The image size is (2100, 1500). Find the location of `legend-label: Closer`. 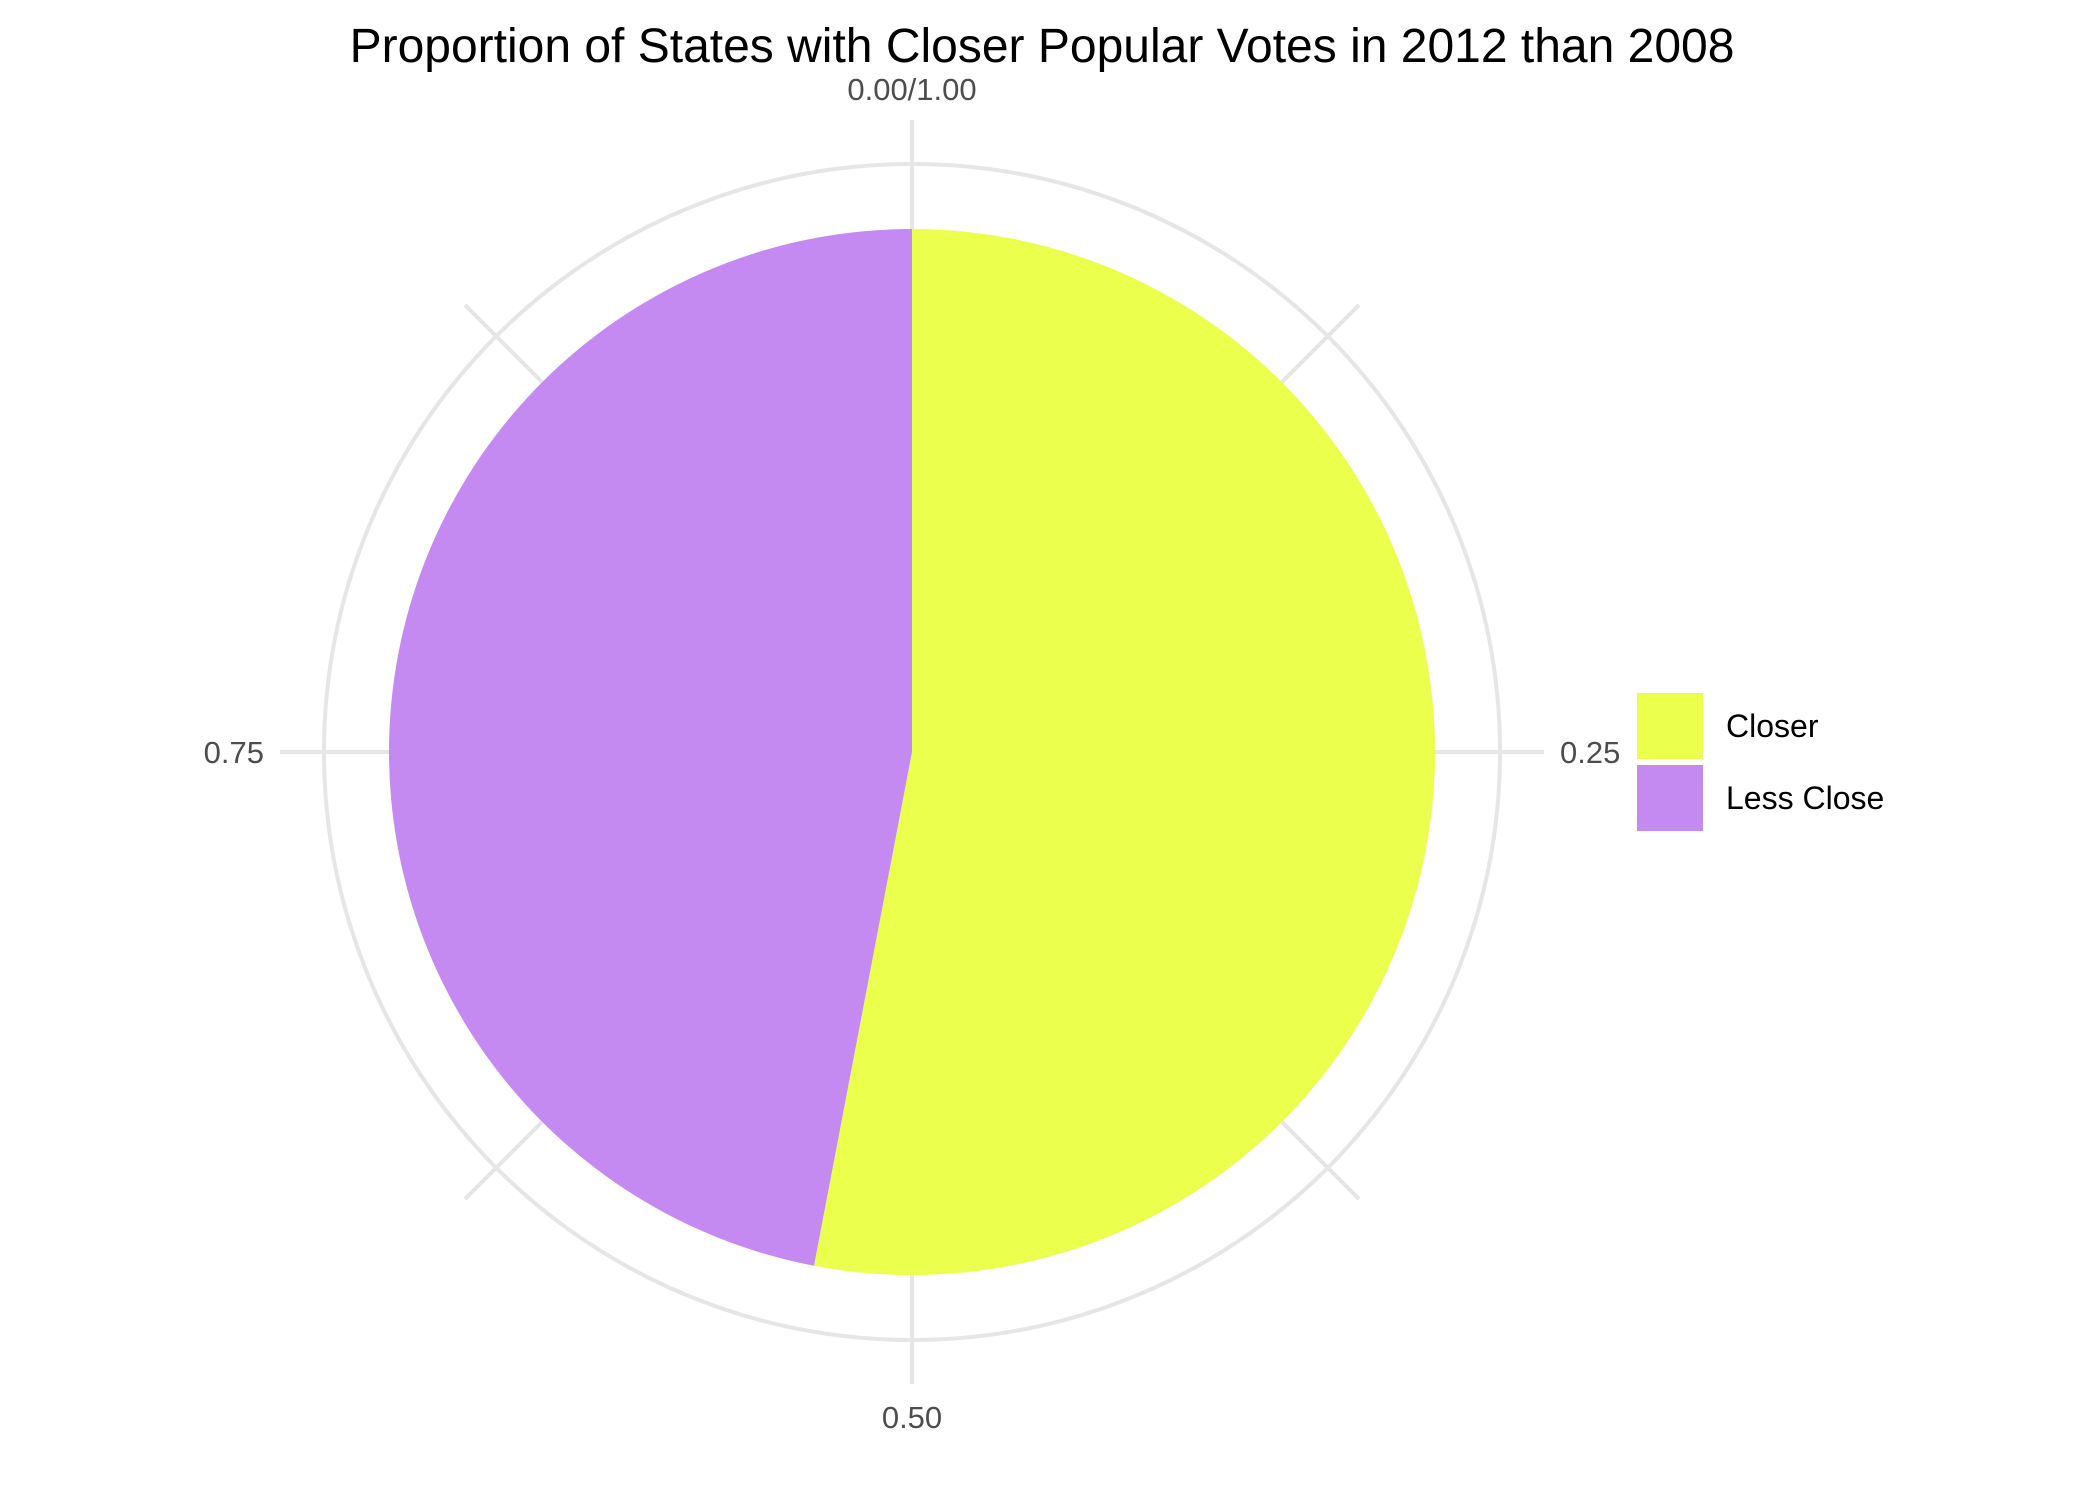

legend-label: Closer is located at coordinates (1772, 726).